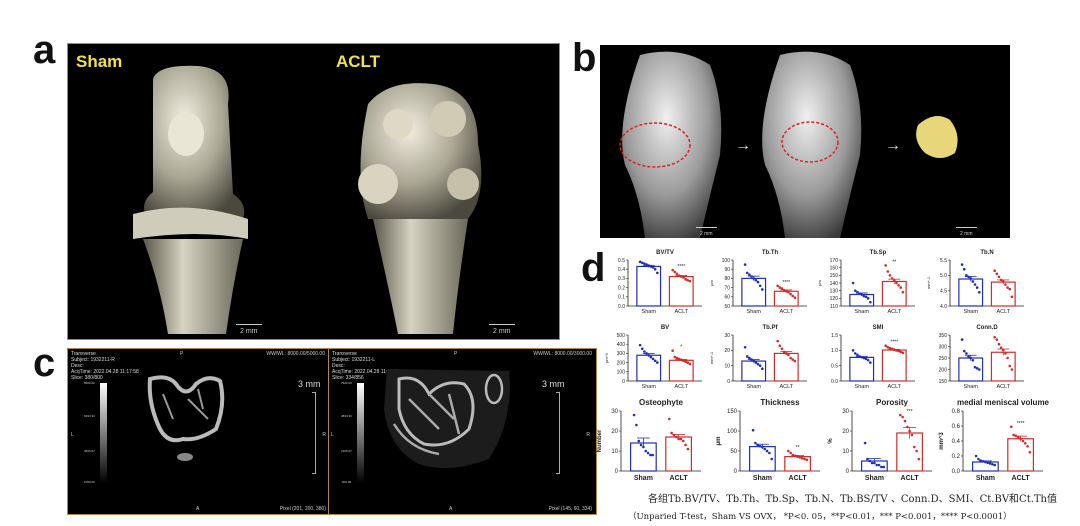  I want to click on y-tick-label: 0.3, so click(621, 279).